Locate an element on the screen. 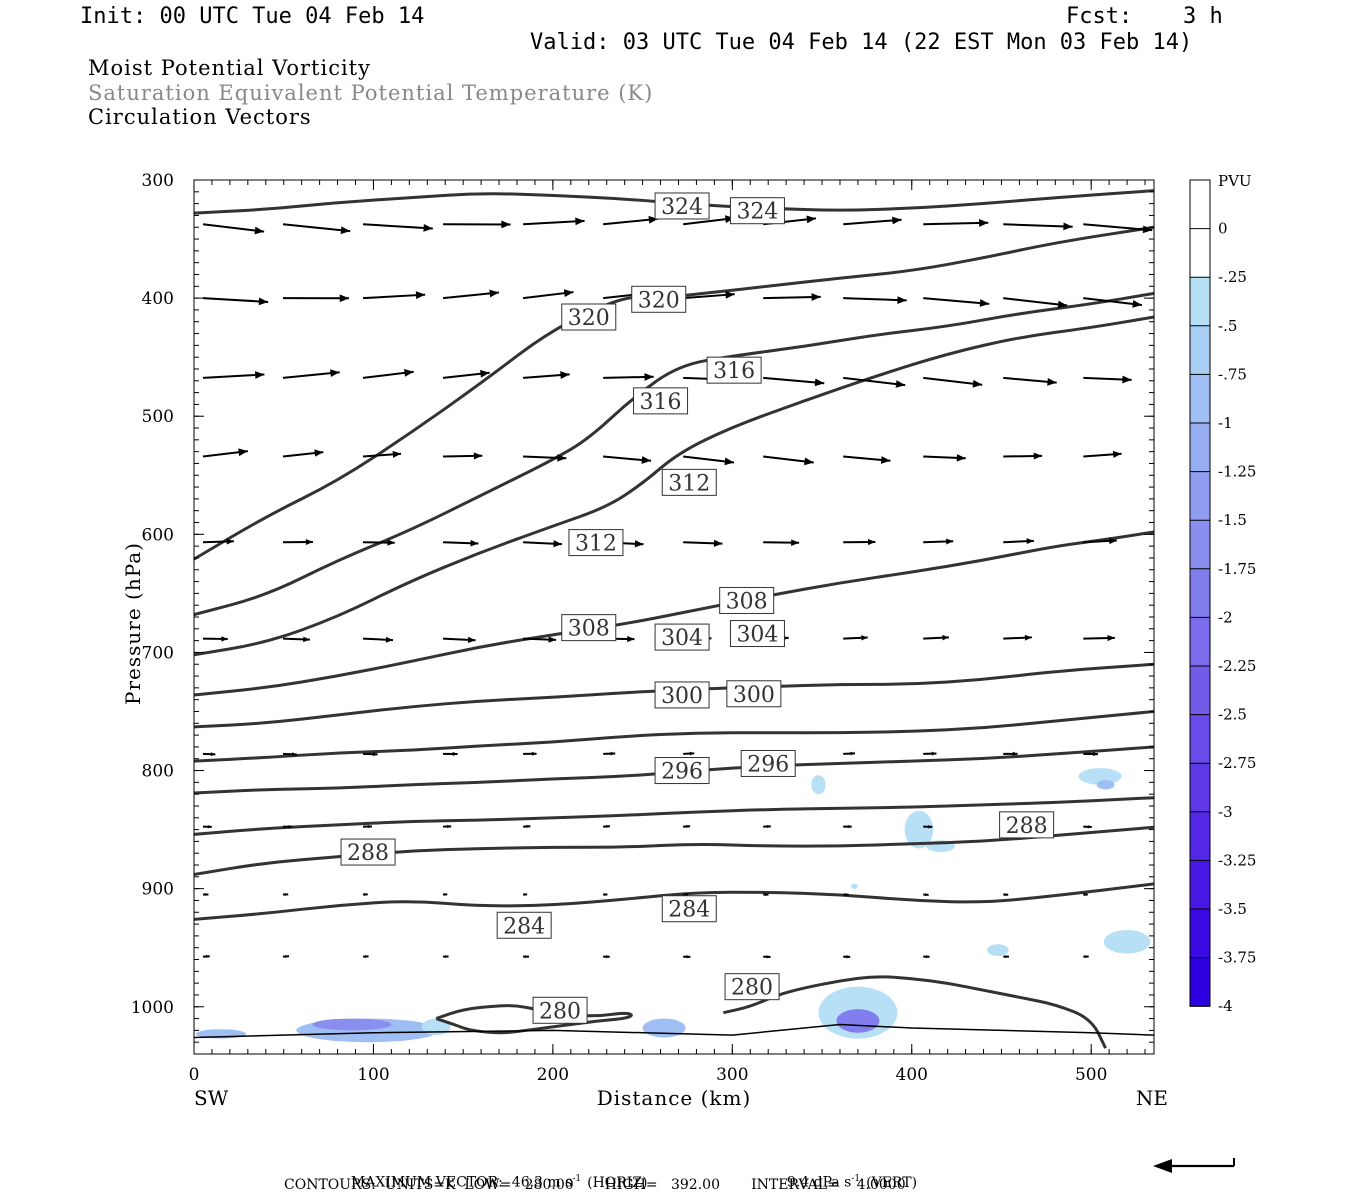 Image resolution: width=1350 pixels, height=1200 pixels. x-tick-label: 100 is located at coordinates (373, 1075).